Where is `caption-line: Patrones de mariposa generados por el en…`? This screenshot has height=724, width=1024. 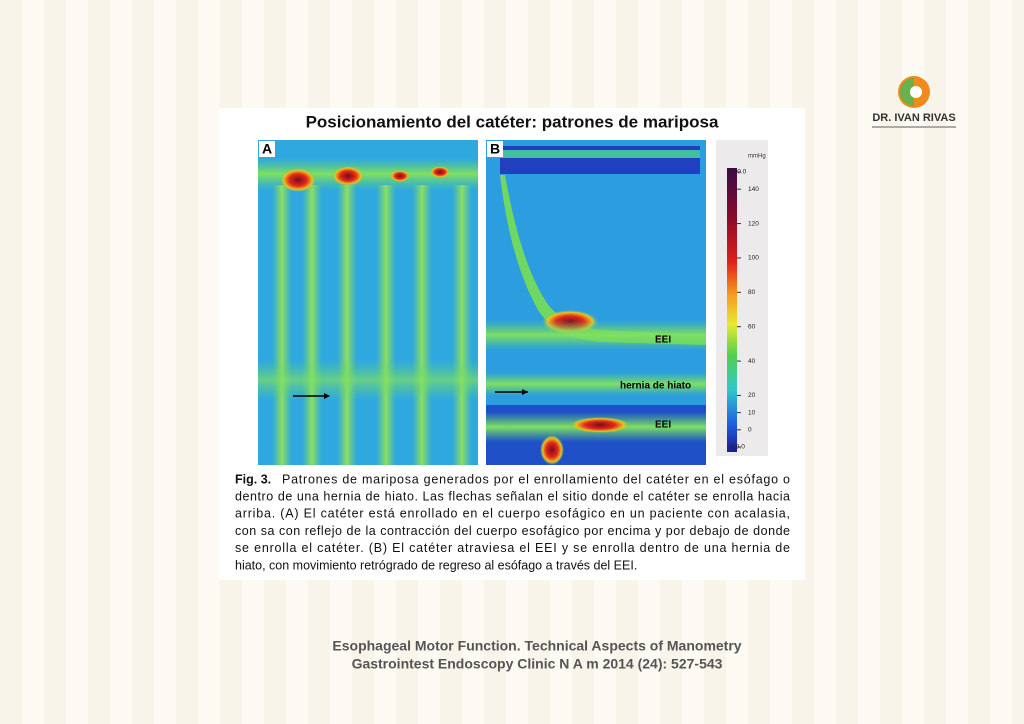
caption-line: Patrones de mariposa generados por el en… is located at coordinates (536, 479).